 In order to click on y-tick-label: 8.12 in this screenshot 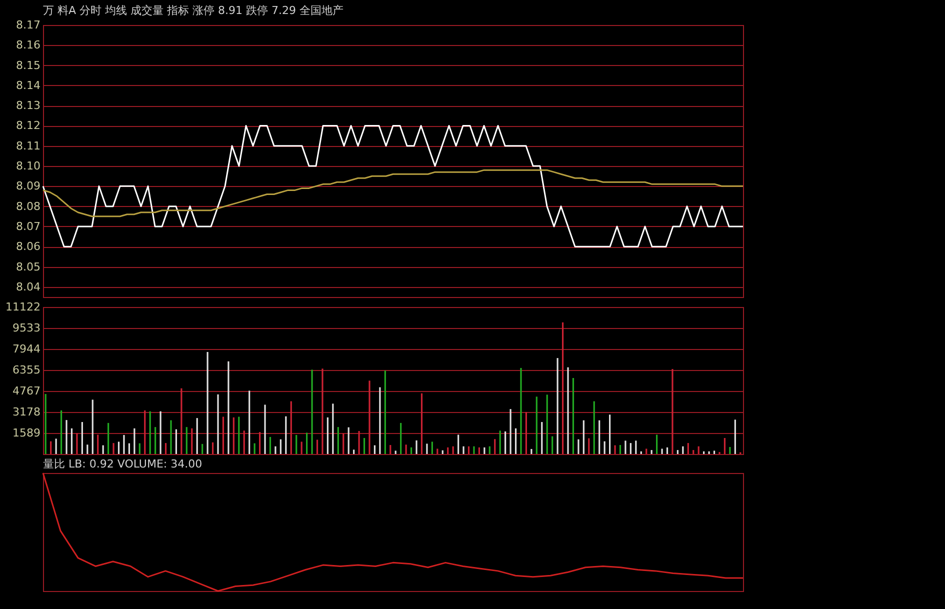, I will do `click(28, 125)`.